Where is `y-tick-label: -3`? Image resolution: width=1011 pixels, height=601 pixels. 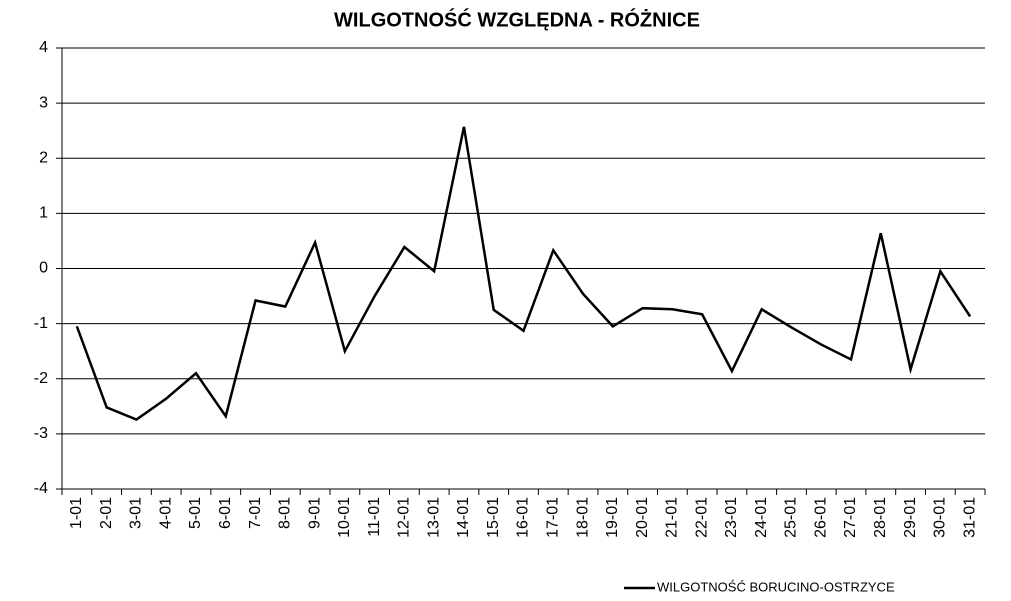
y-tick-label: -3 is located at coordinates (41, 433).